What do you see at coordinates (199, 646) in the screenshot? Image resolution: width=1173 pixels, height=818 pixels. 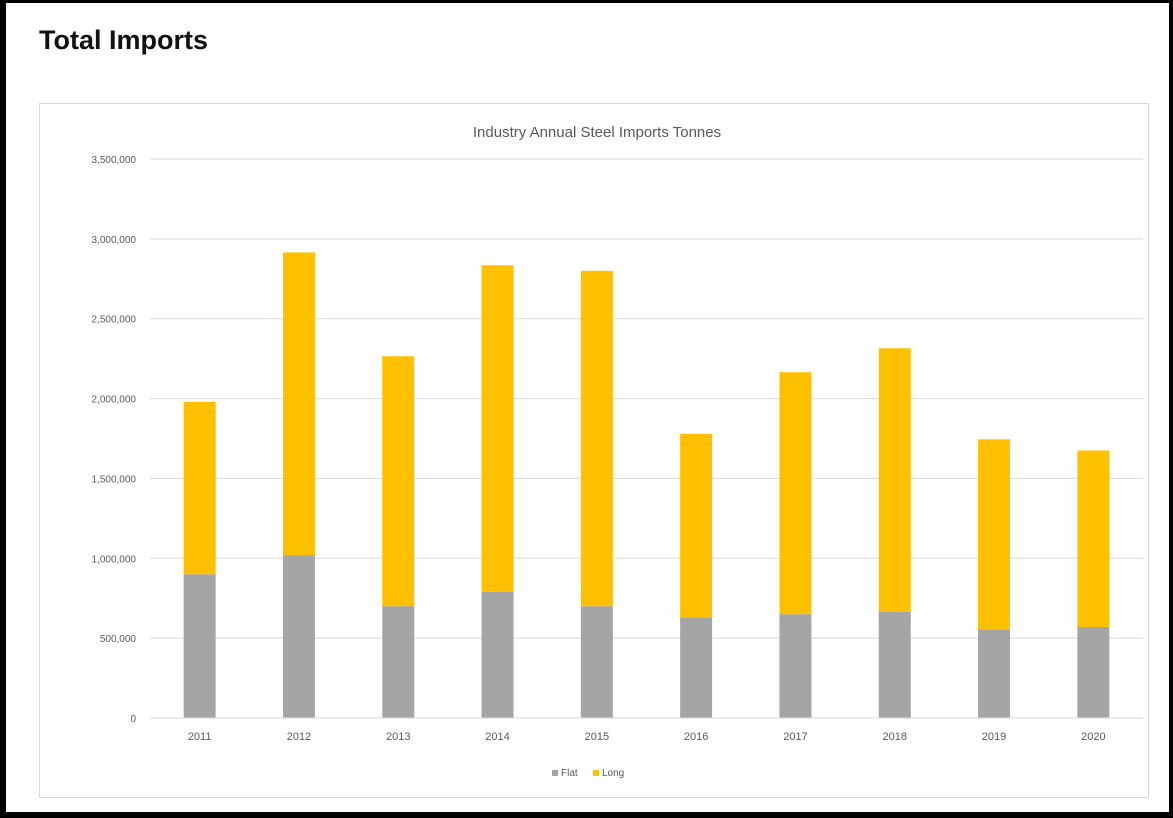 I see `bar-flat-2011` at bounding box center [199, 646].